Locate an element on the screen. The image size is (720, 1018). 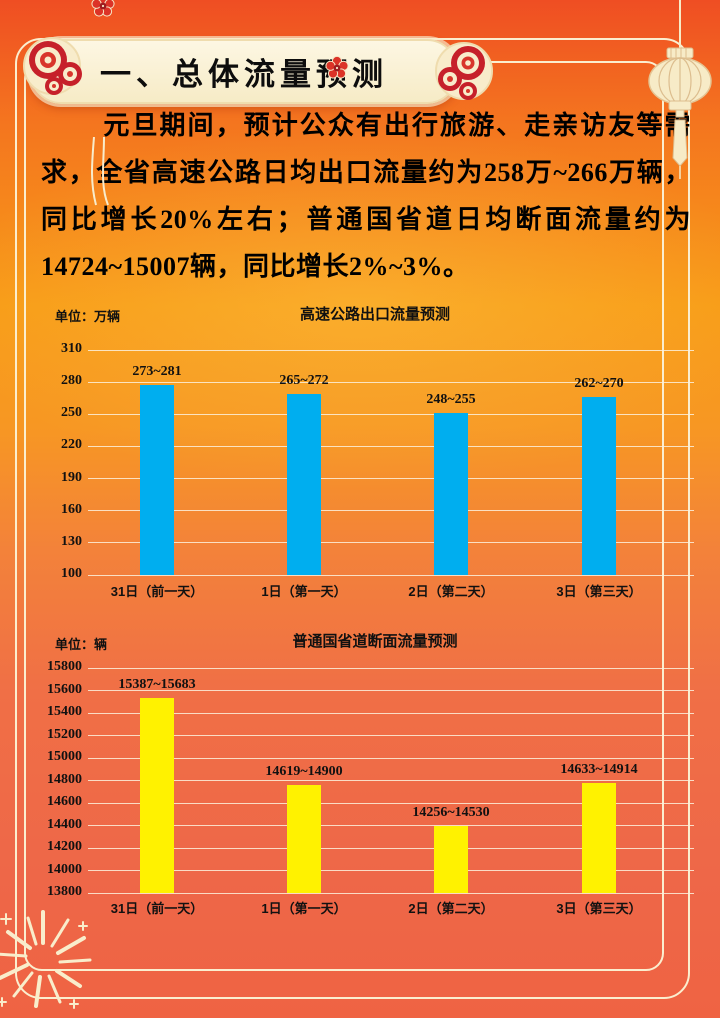
firework-icon is located at coordinates (46, 959).